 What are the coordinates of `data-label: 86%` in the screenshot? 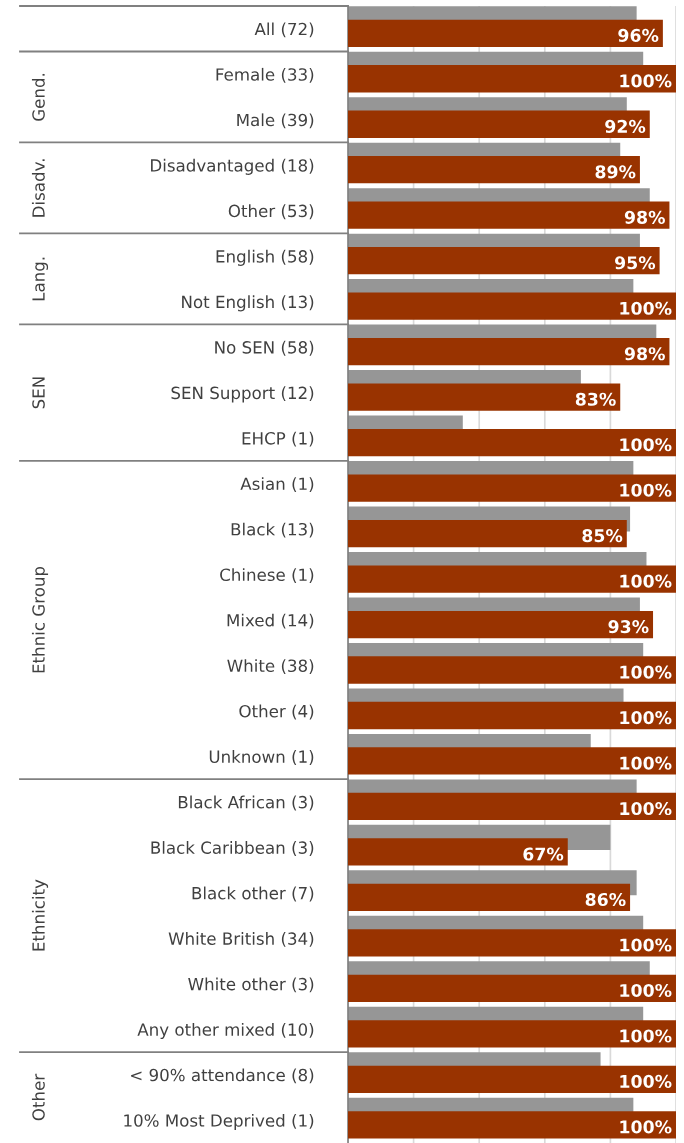 It's located at (605, 899).